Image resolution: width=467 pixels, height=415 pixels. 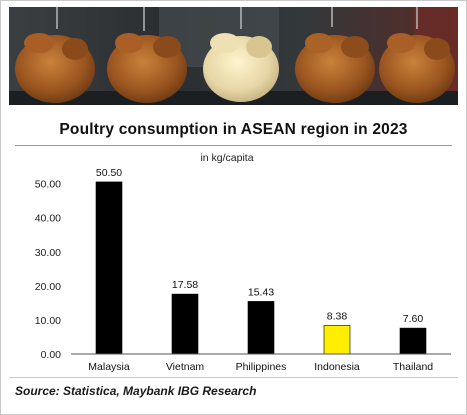 I want to click on y-tick-label: 30.00, so click(x=48, y=253).